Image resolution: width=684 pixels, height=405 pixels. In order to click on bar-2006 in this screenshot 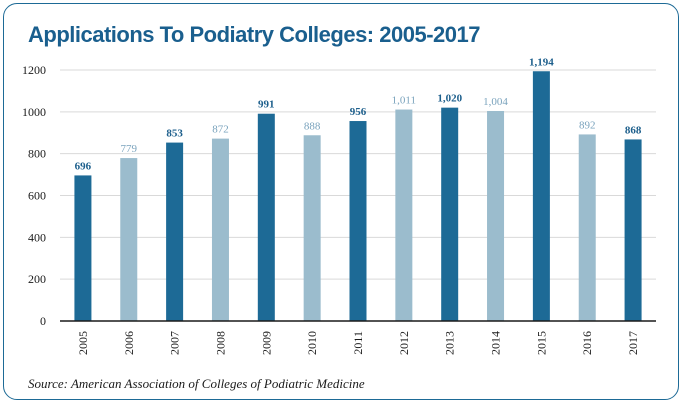, I will do `click(129, 239)`.